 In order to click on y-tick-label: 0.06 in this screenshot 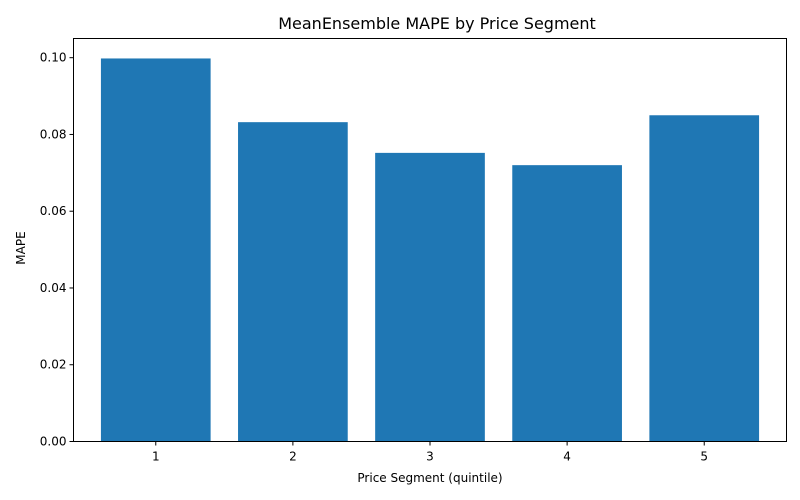, I will do `click(53, 211)`.